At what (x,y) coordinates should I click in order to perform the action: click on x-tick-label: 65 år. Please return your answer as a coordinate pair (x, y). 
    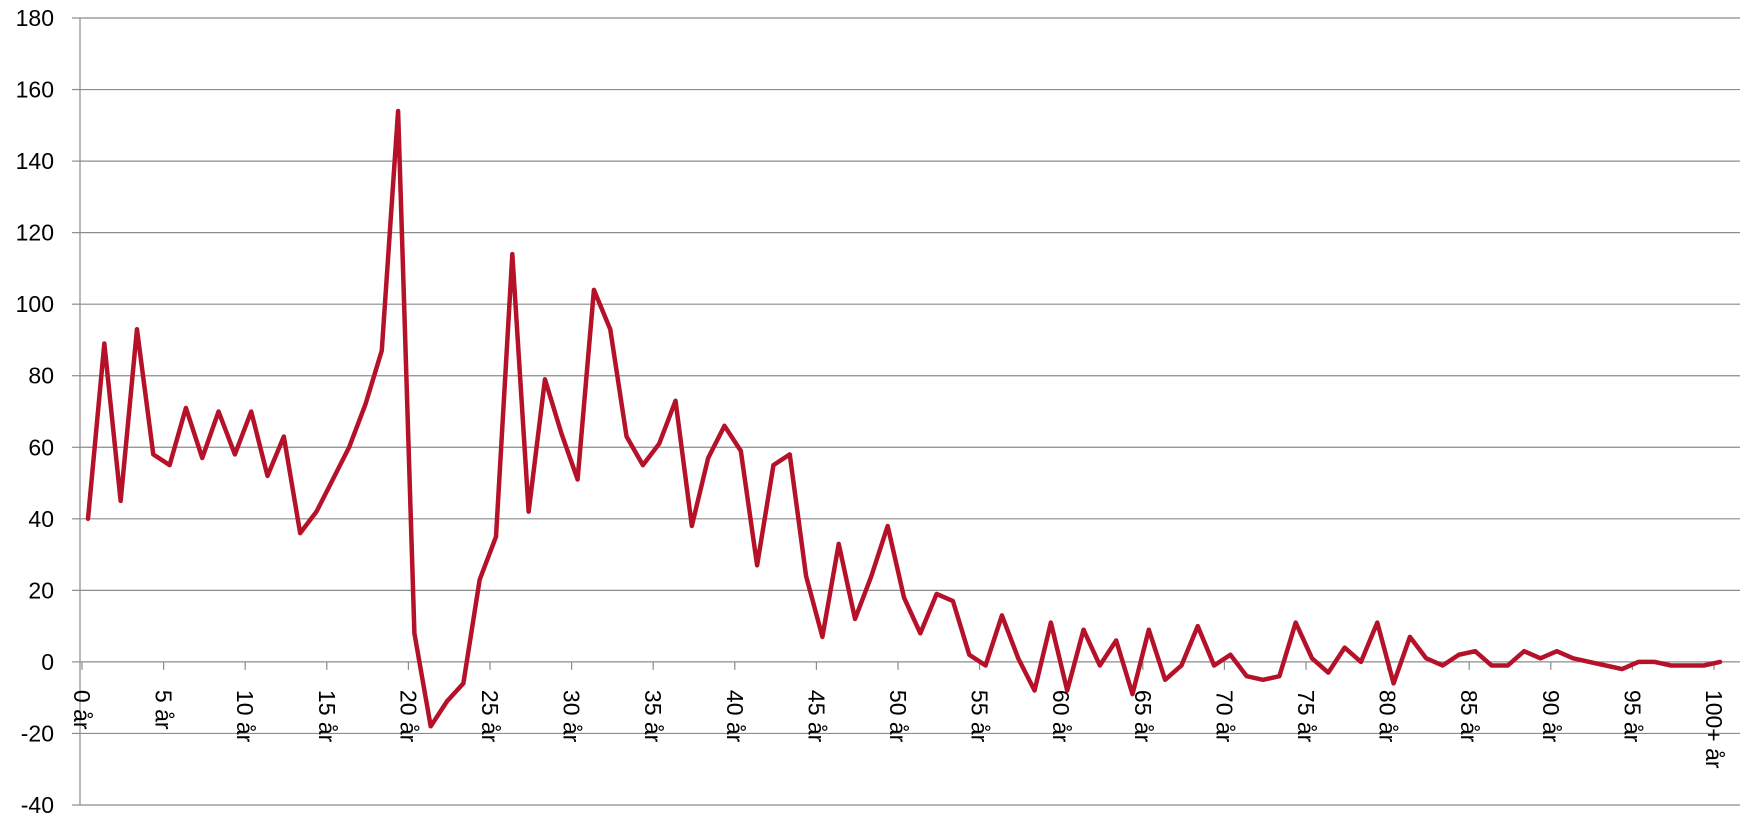
    Looking at the image, I should click on (1143, 716).